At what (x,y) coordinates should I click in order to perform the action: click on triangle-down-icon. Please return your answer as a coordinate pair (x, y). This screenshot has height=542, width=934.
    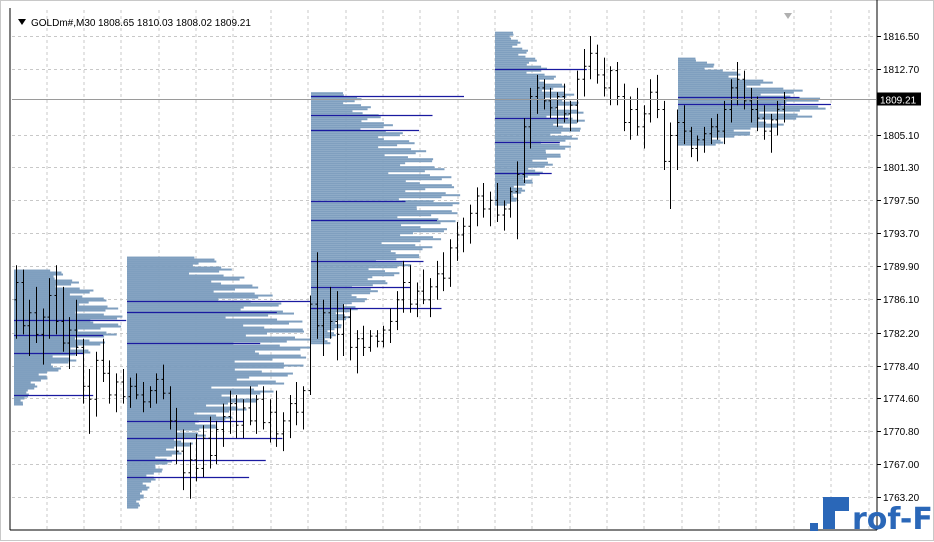
    Looking at the image, I should click on (22, 22).